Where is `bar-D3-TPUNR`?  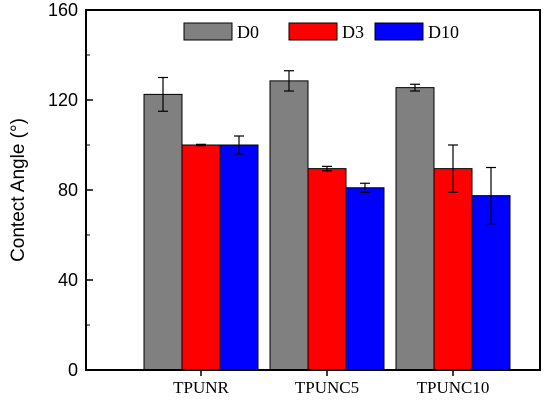
bar-D3-TPUNR is located at coordinates (201, 257).